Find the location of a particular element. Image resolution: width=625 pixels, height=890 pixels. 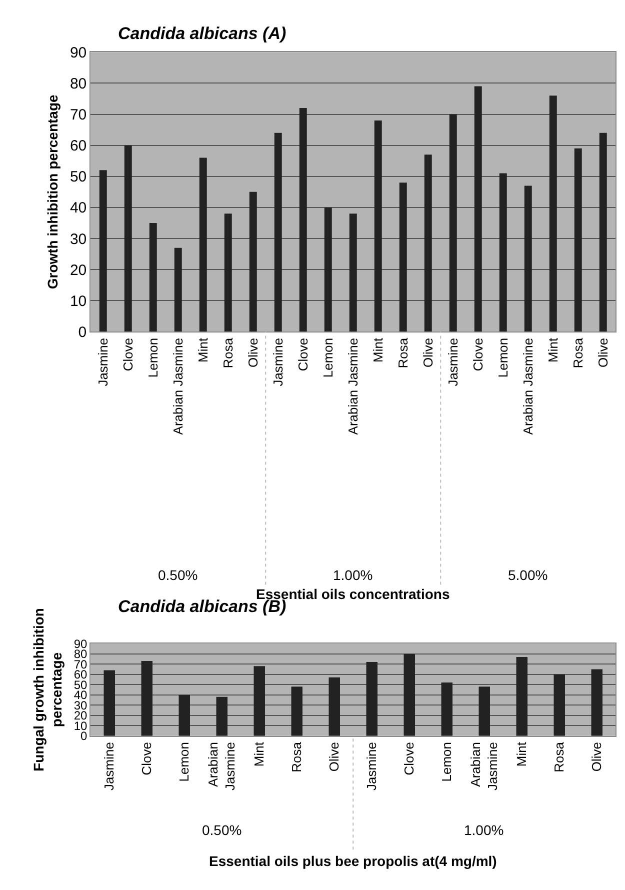

chart-title: Candida albicans (A) is located at coordinates (202, 33).